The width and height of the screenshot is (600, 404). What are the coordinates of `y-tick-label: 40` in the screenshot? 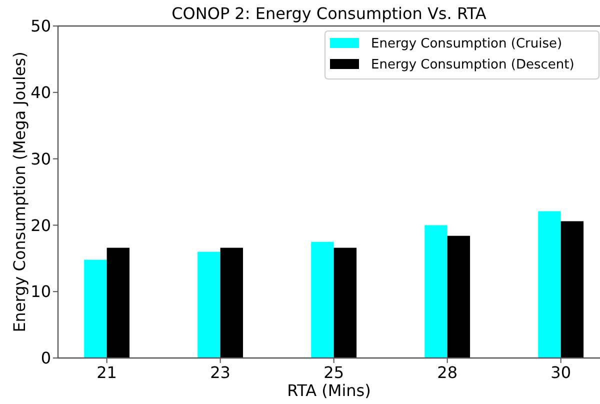 It's located at (40, 92).